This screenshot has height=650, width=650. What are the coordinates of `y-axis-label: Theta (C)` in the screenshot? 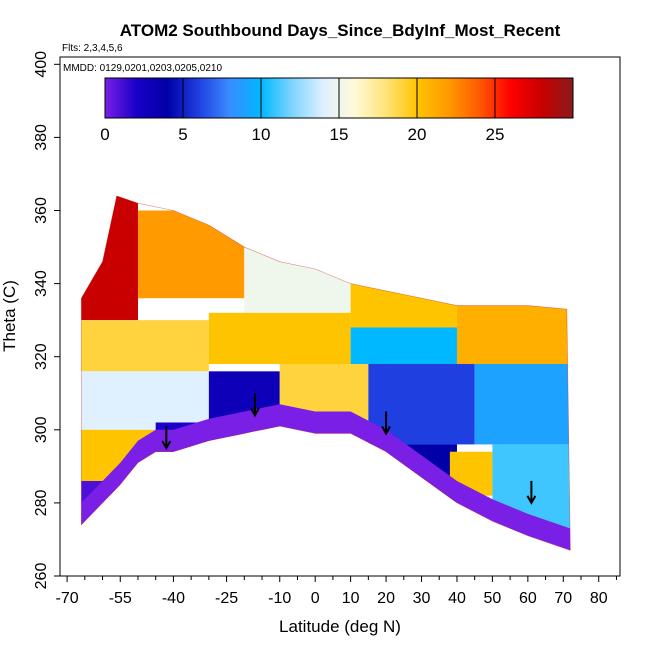 It's located at (9, 316).